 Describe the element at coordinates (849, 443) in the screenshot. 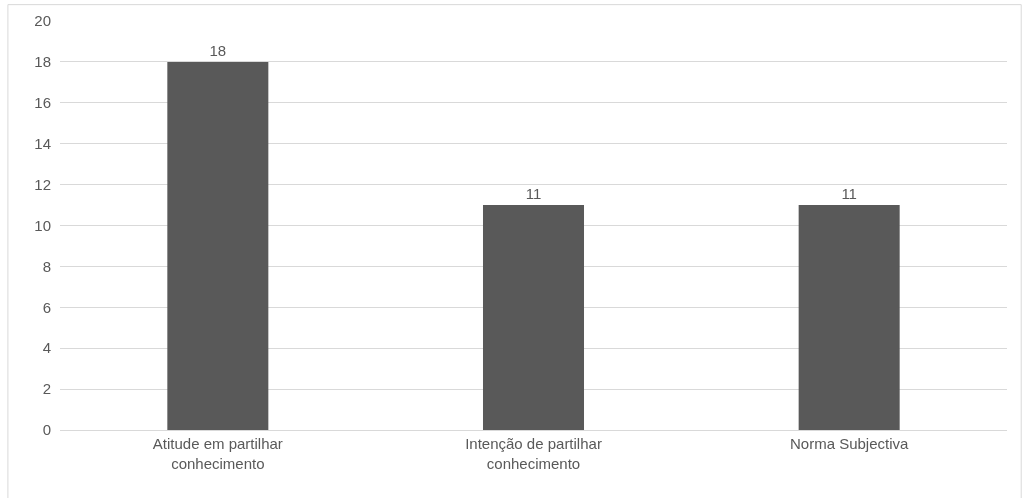

I see `x-tick-label: Norma Subjectiva` at that location.